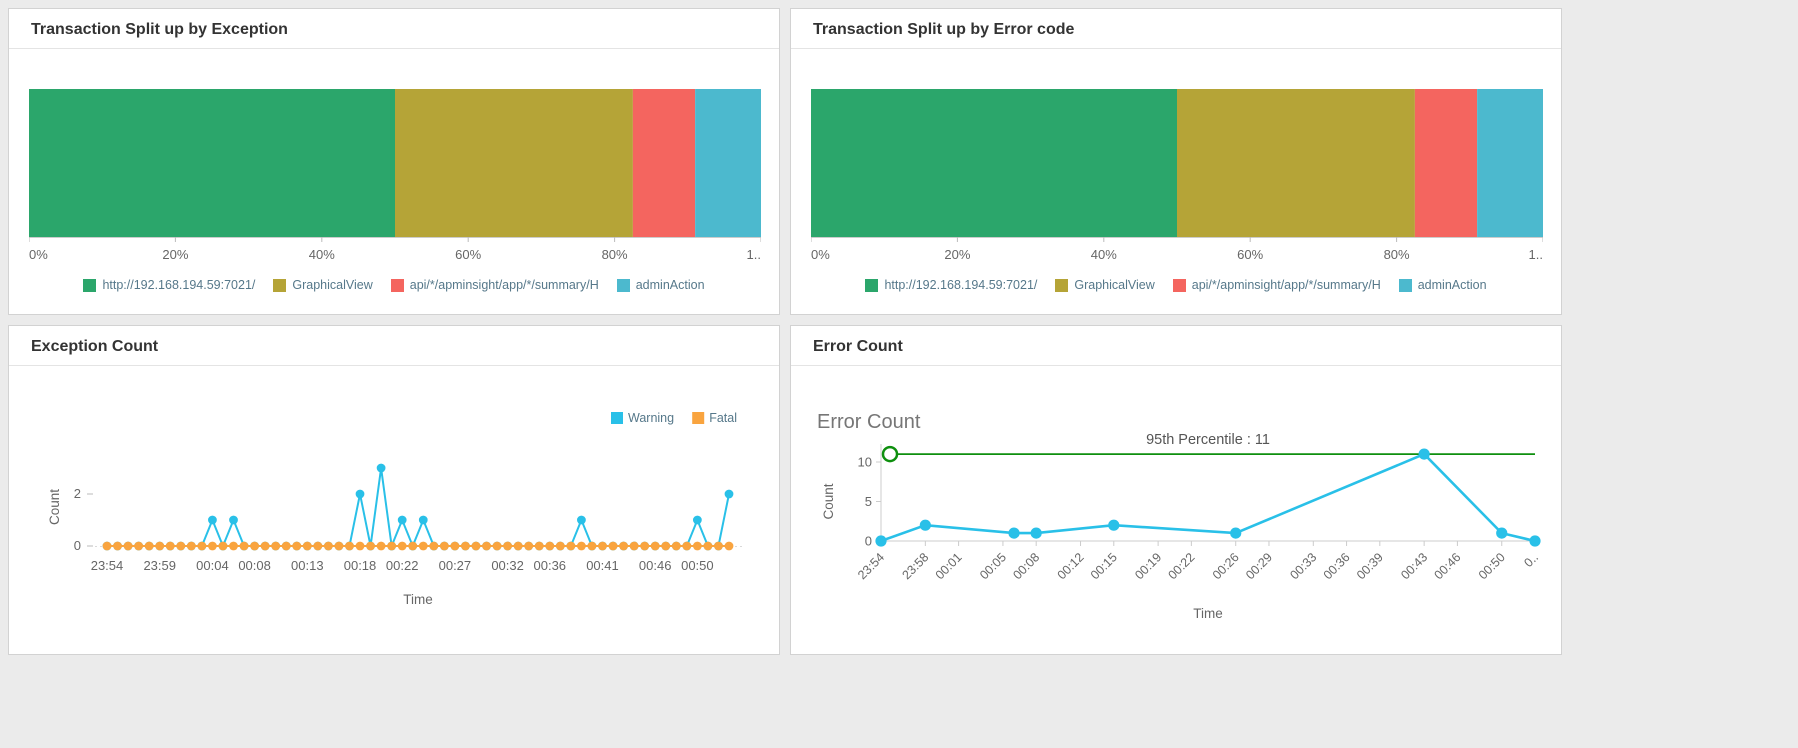  What do you see at coordinates (418, 508) in the screenshot?
I see `series-line-warning` at bounding box center [418, 508].